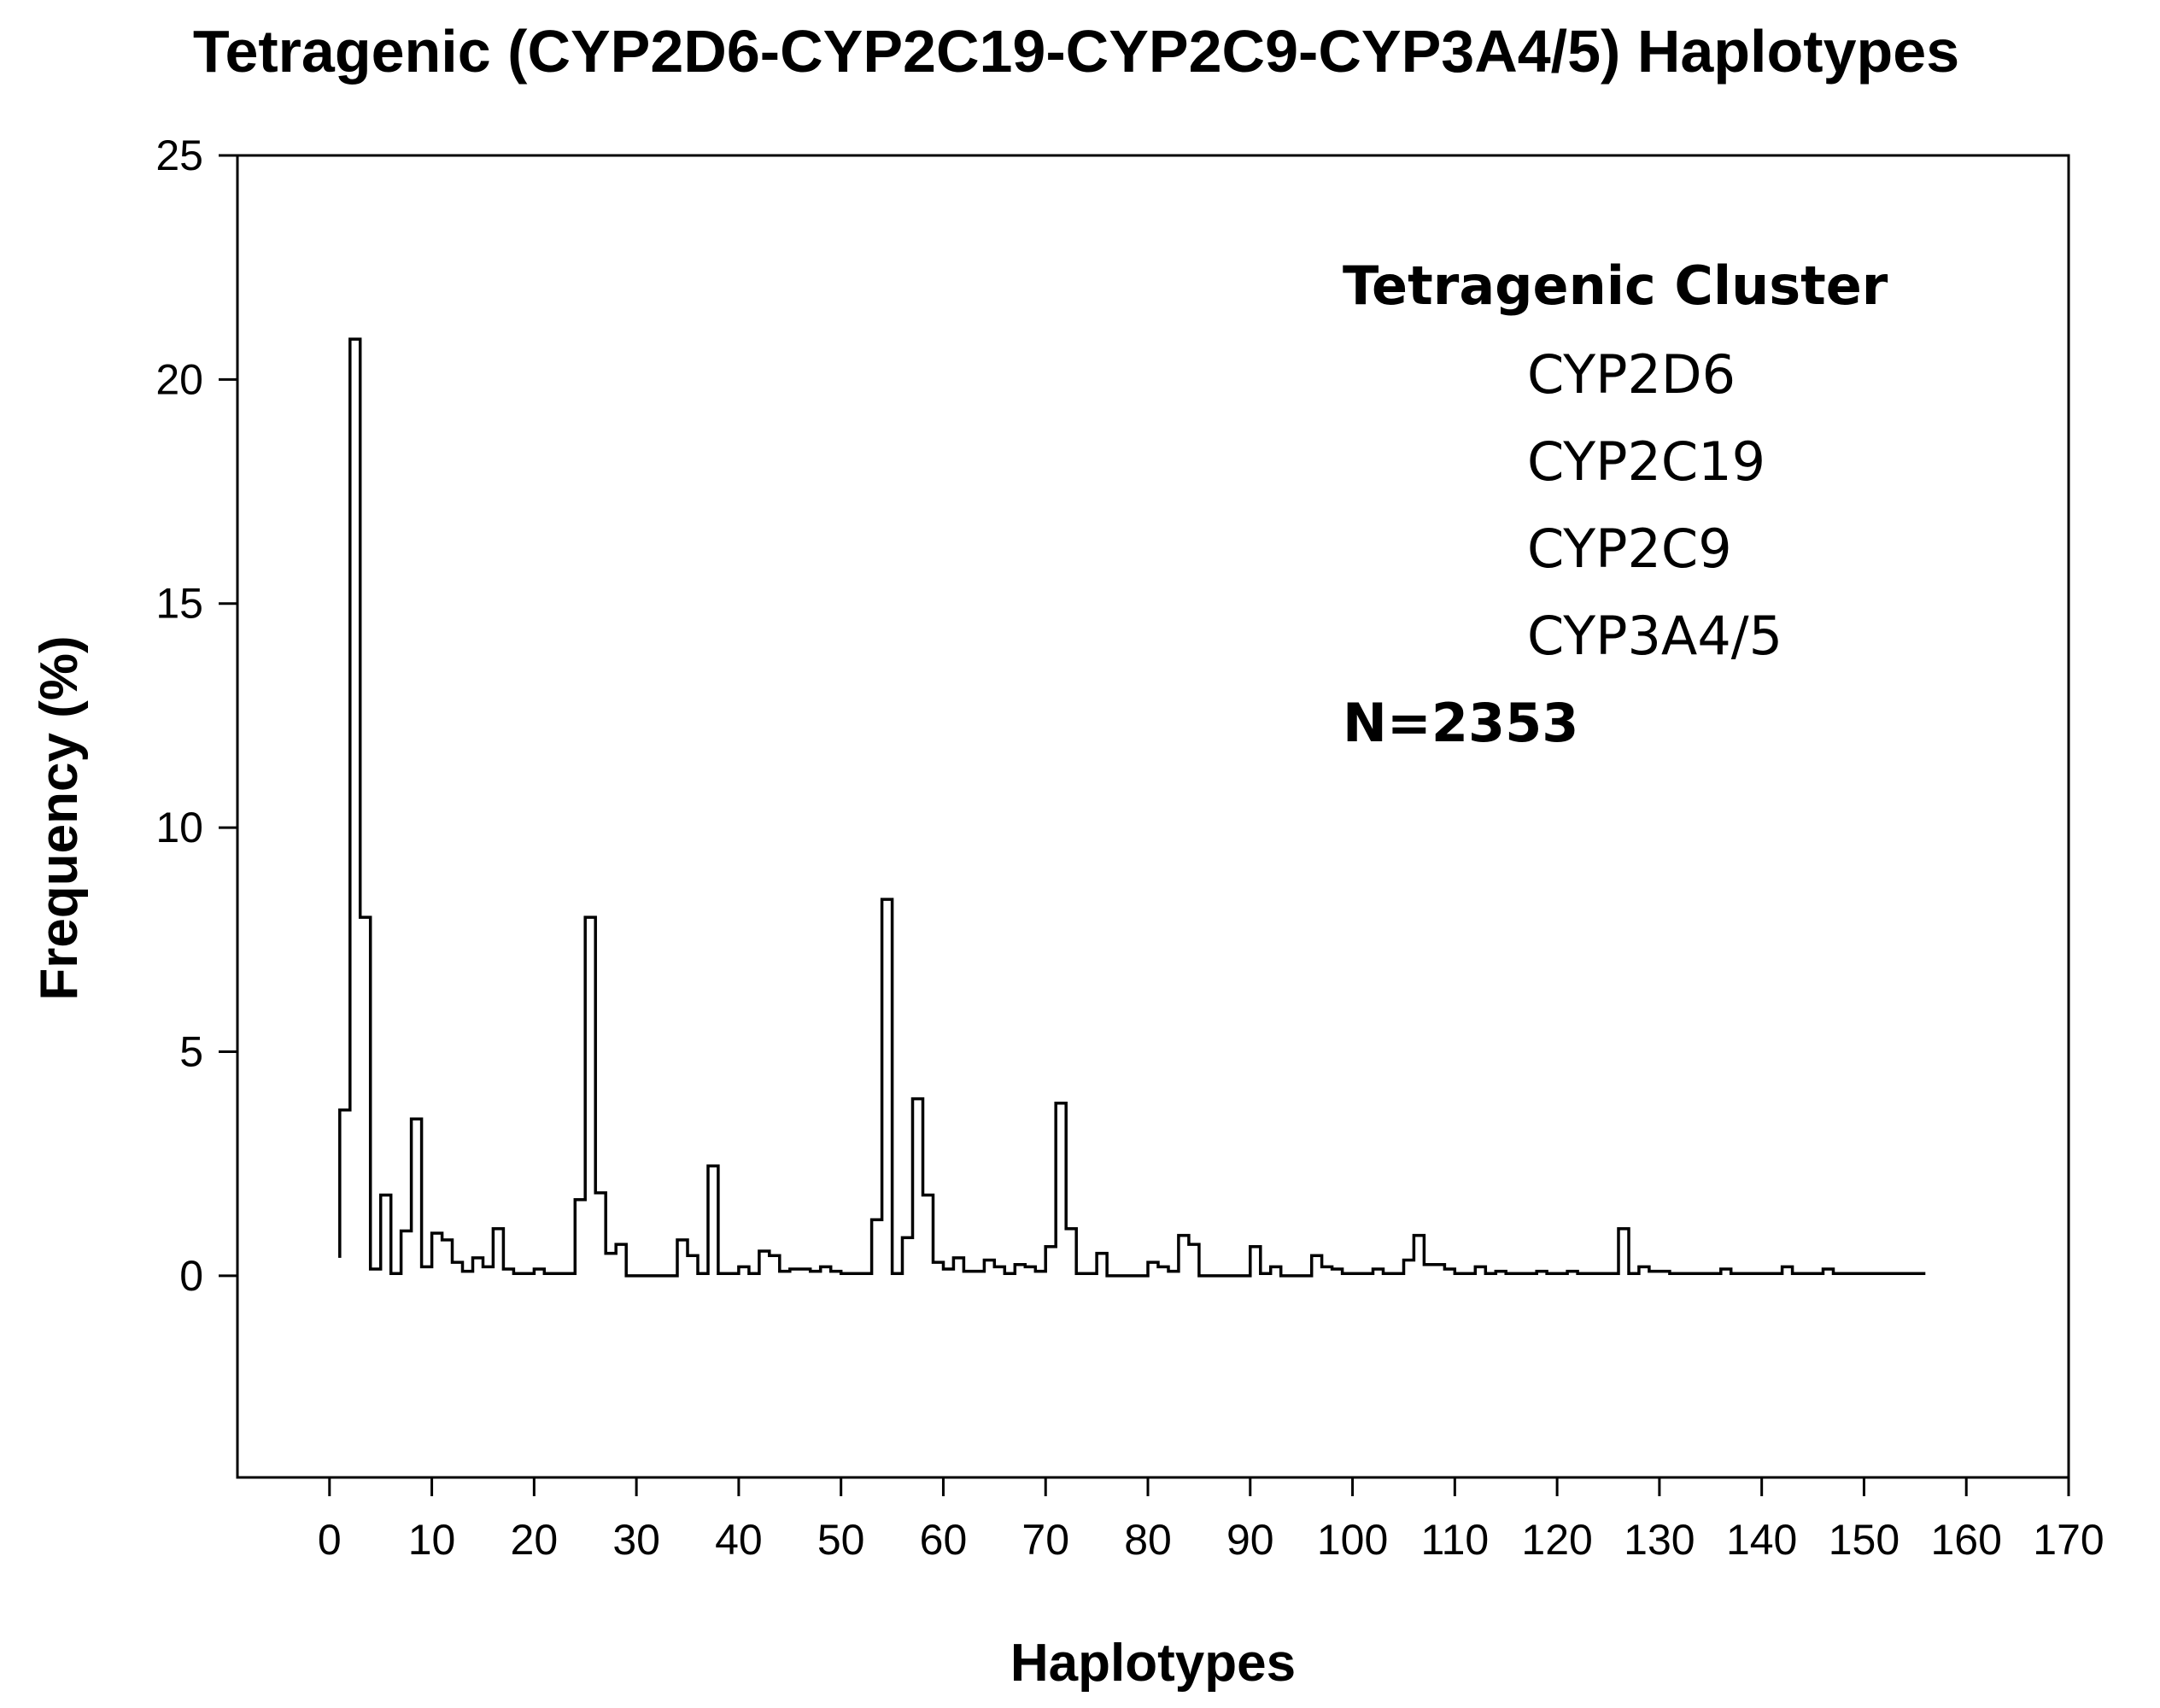 The height and width of the screenshot is (1708, 2160). What do you see at coordinates (179, 827) in the screenshot?
I see `y-tick-label: 10` at bounding box center [179, 827].